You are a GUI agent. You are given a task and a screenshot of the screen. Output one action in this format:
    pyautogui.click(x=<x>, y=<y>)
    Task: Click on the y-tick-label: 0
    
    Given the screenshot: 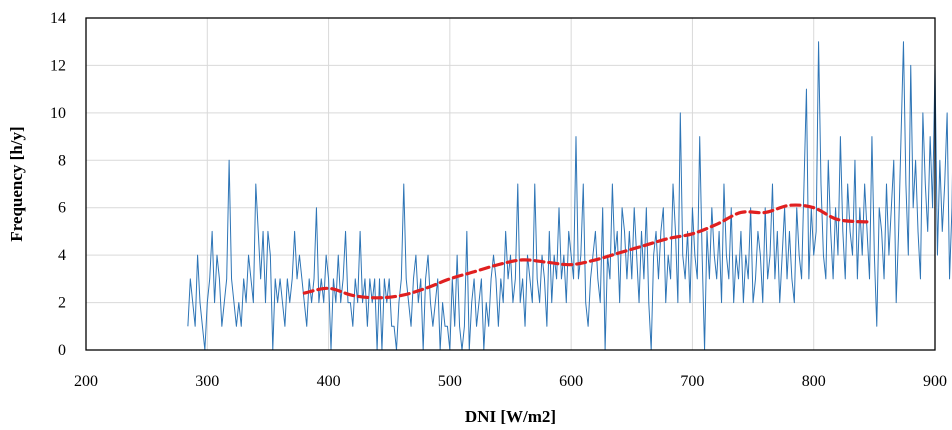 What is the action you would take?
    pyautogui.click(x=62, y=350)
    